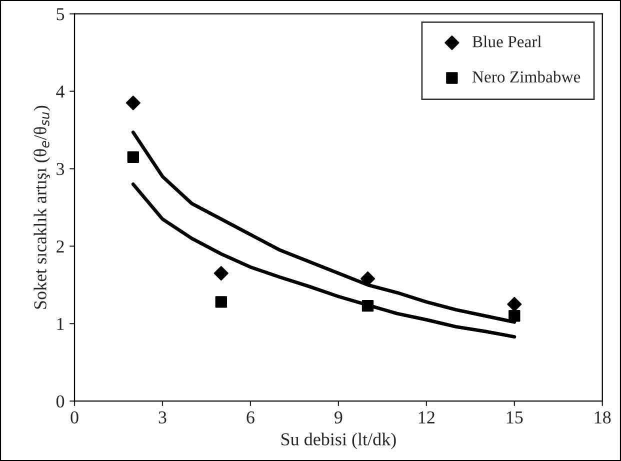 The height and width of the screenshot is (461, 621). I want to click on x-tick-label: 15, so click(514, 417).